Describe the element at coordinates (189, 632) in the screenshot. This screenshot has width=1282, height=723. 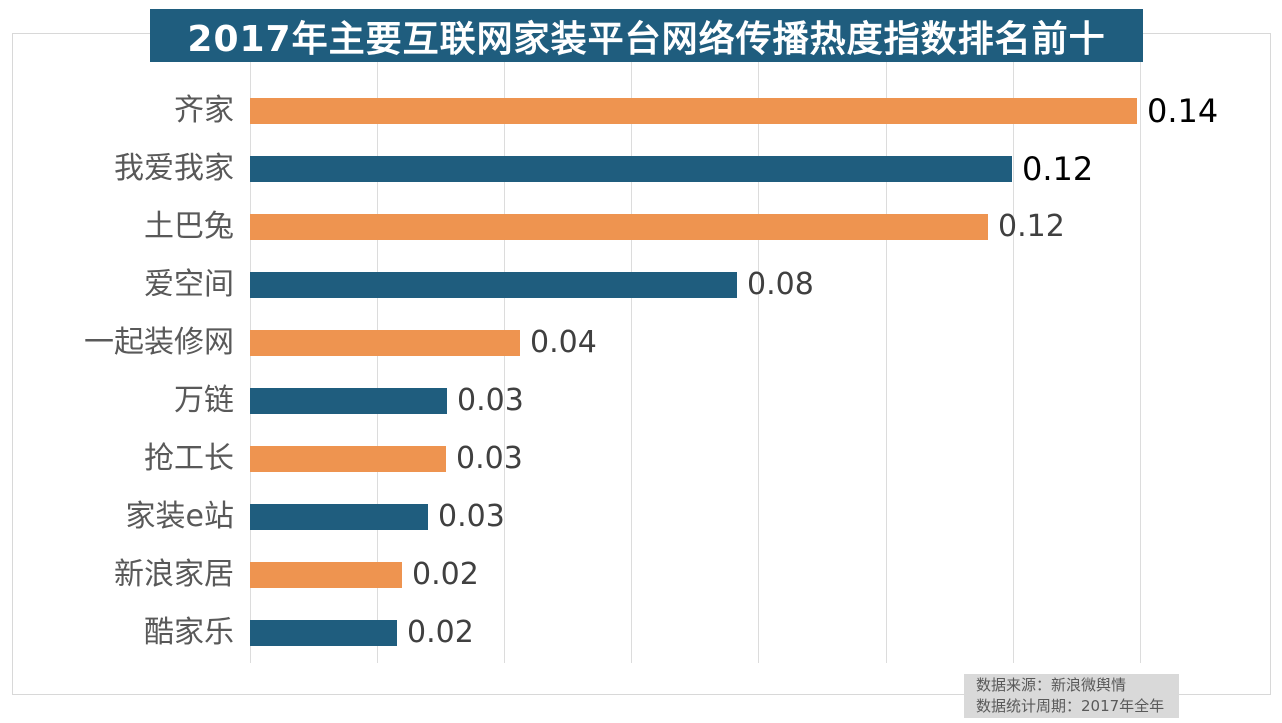
I see `category-label: 酷家乐` at that location.